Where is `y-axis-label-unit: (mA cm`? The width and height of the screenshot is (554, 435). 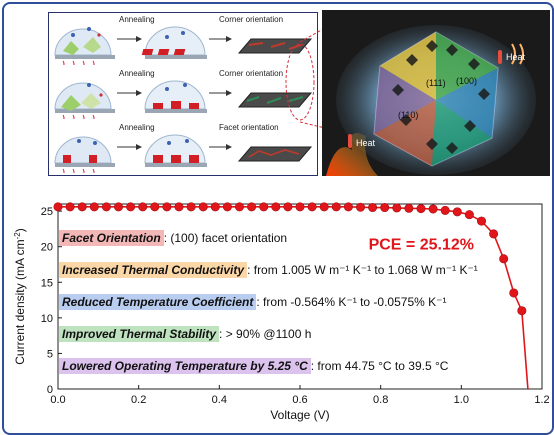
y-axis-label-unit: (mA cm is located at coordinates (20, 261).